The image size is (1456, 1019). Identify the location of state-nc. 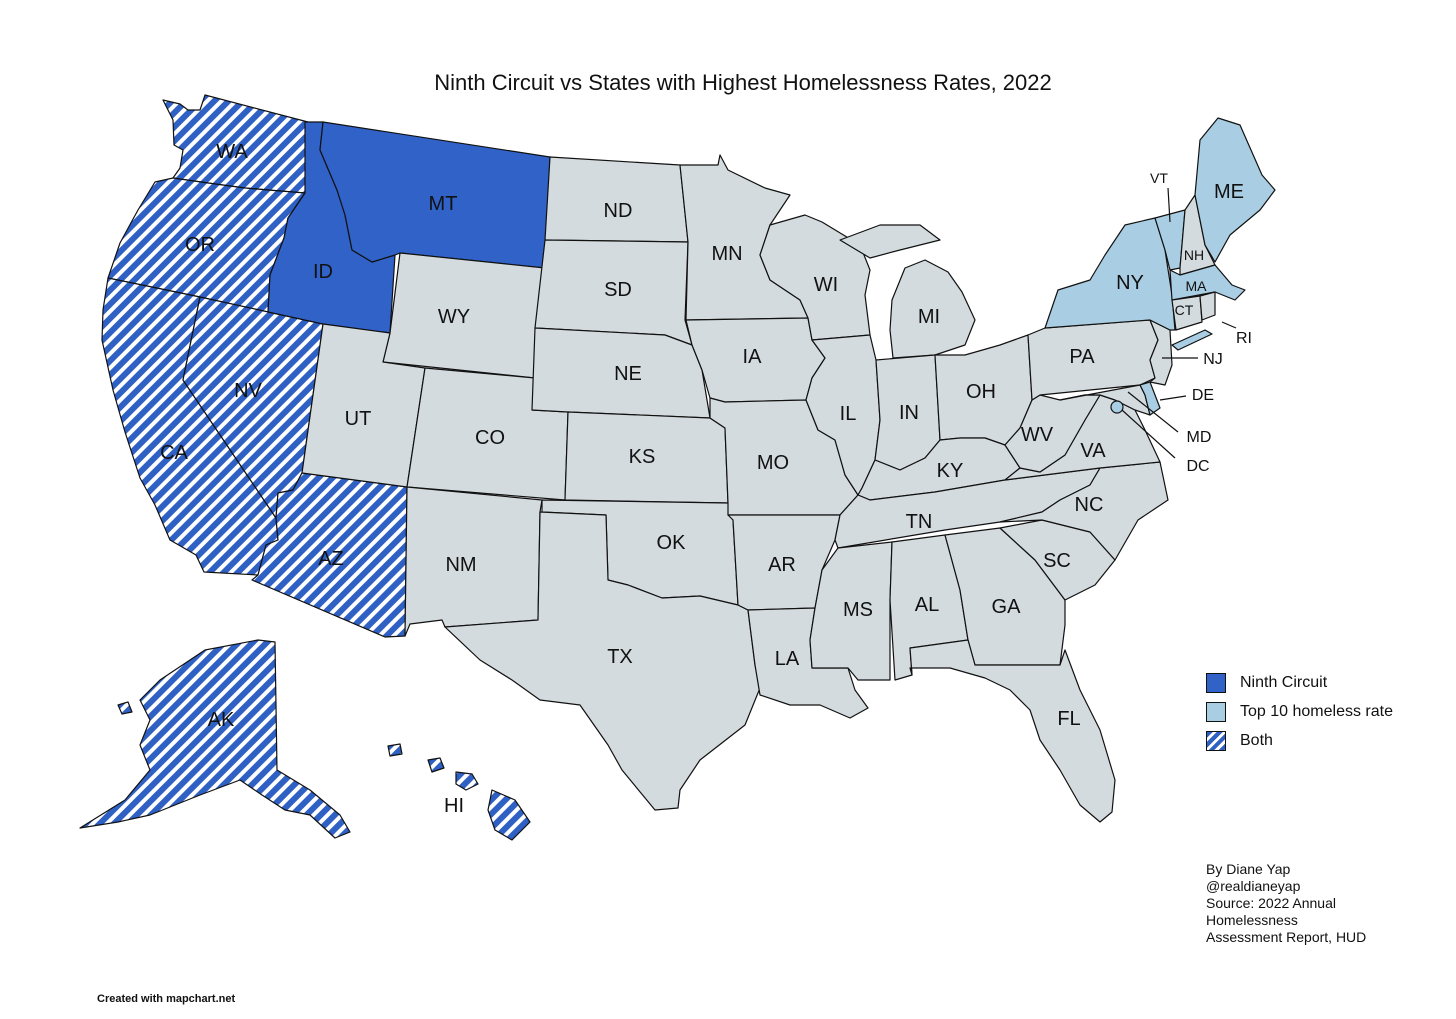
(1084, 511).